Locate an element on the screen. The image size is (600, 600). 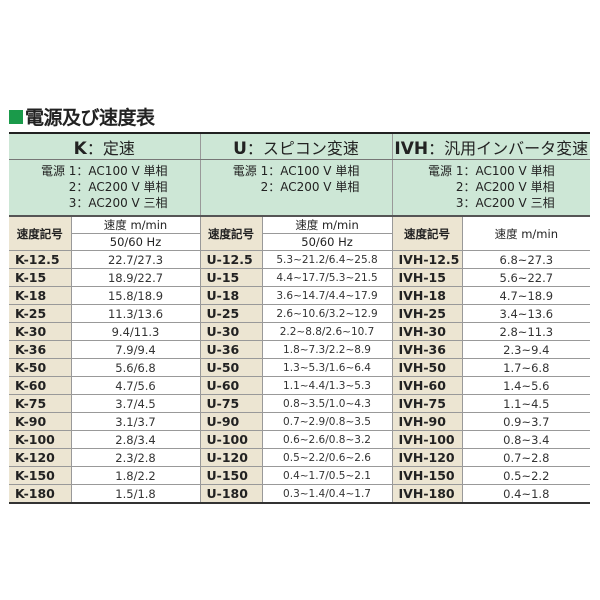
speed-value: 1.3~5.3/1.6~6.4 is located at coordinates (327, 367).